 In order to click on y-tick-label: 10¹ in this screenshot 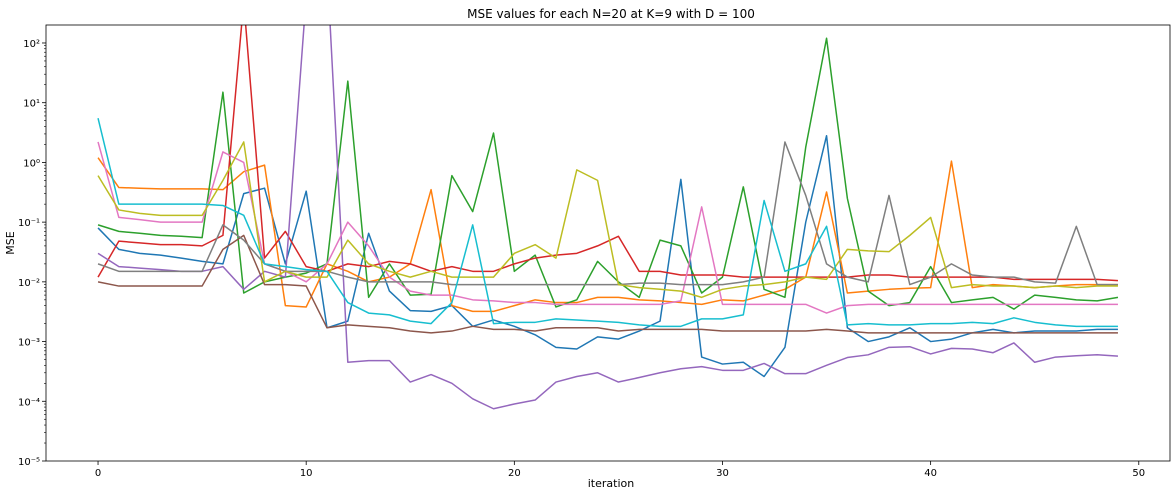, I will do `click(31, 104)`.